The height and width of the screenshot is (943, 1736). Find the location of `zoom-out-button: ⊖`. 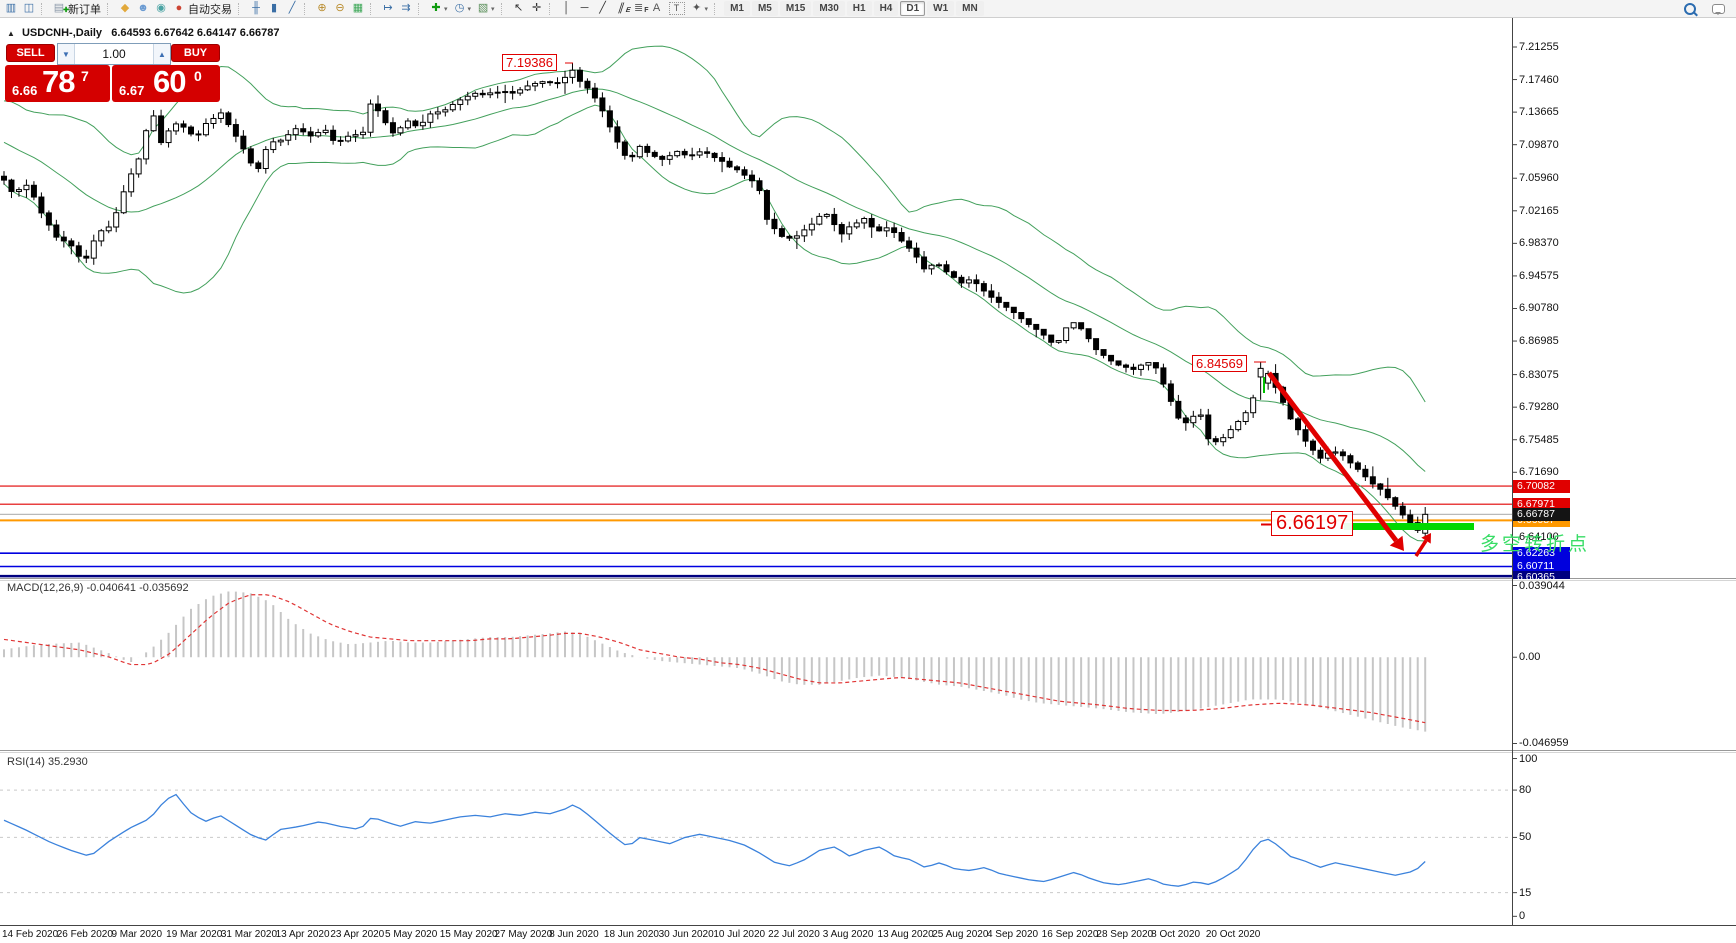

zoom-out-button: ⊖ is located at coordinates (340, 8).